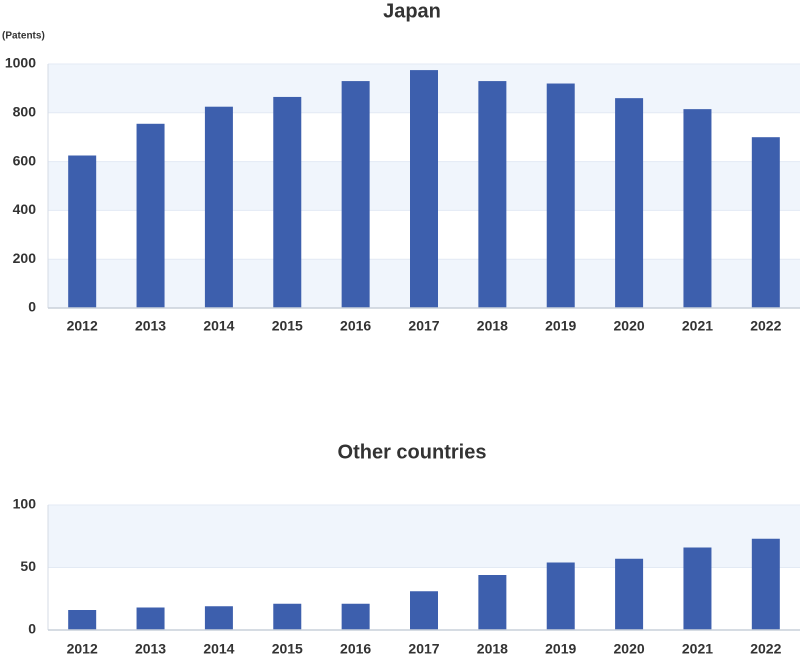 The height and width of the screenshot is (660, 800). What do you see at coordinates (23, 36) in the screenshot?
I see `y-axis-unit: (Patents)` at bounding box center [23, 36].